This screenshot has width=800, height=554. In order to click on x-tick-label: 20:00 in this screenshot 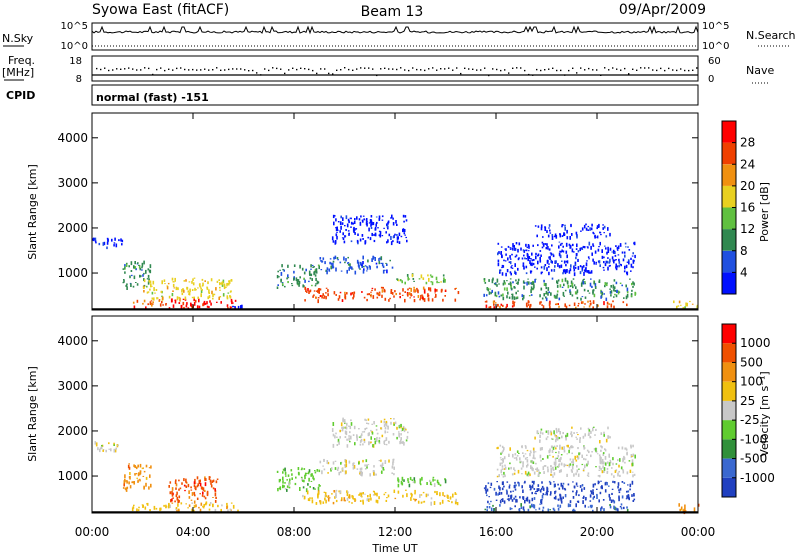, I will do `click(597, 532)`.